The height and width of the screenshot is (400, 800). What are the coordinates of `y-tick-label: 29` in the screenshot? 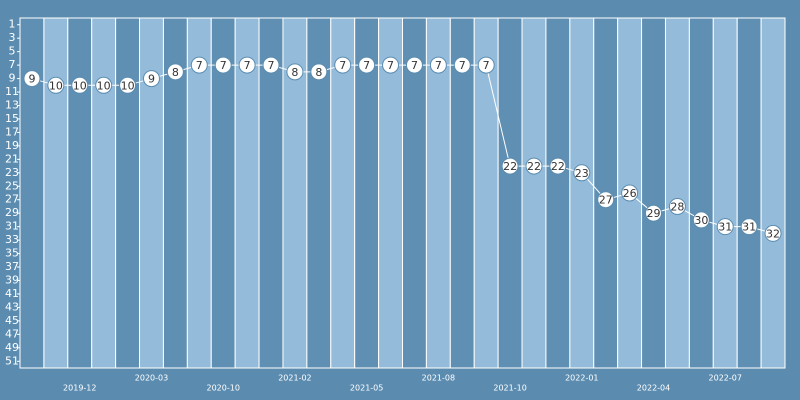 It's located at (12, 212).